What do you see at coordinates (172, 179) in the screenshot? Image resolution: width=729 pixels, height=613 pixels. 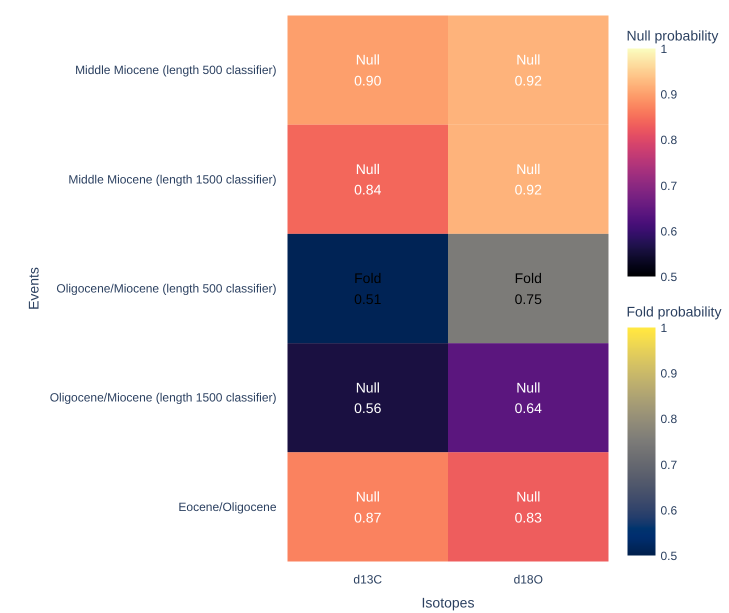 I see `y-tick-label: Middle Miocene (length 1500 classifier)` at bounding box center [172, 179].